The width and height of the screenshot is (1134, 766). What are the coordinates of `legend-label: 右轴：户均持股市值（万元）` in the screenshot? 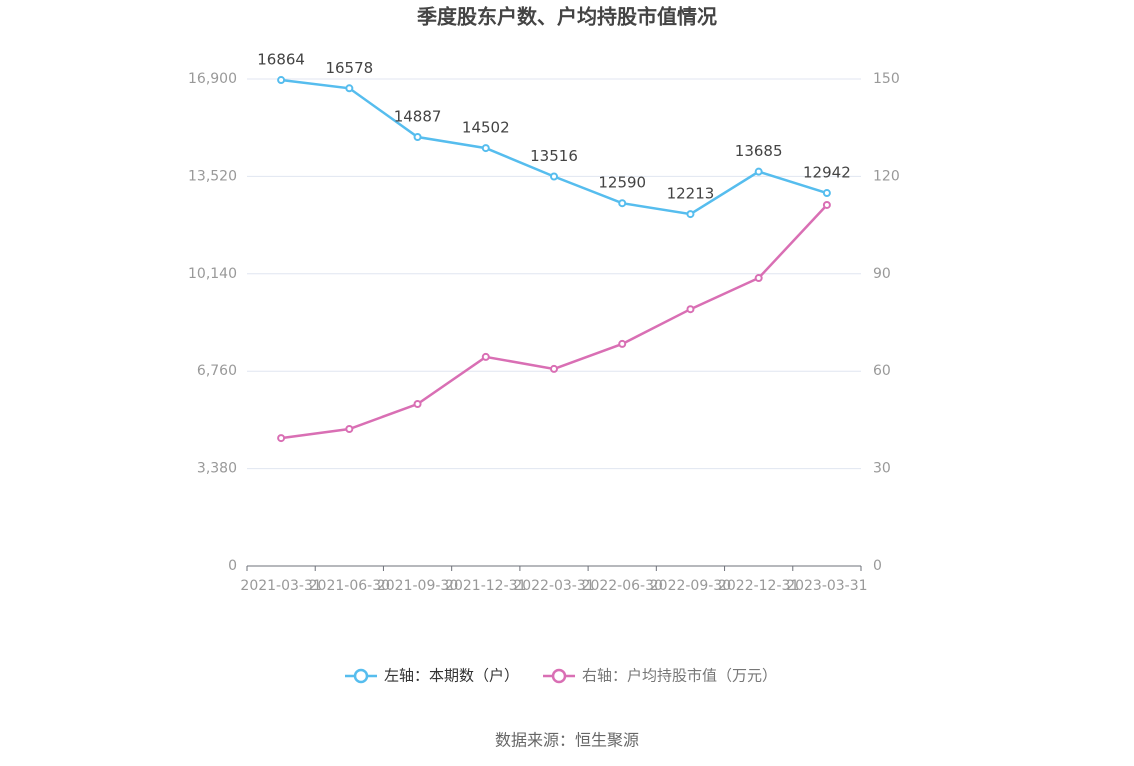 It's located at (679, 676).